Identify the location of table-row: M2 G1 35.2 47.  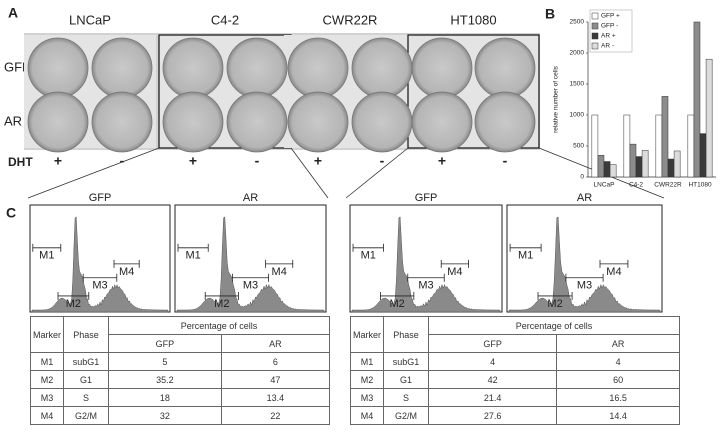
(180, 379).